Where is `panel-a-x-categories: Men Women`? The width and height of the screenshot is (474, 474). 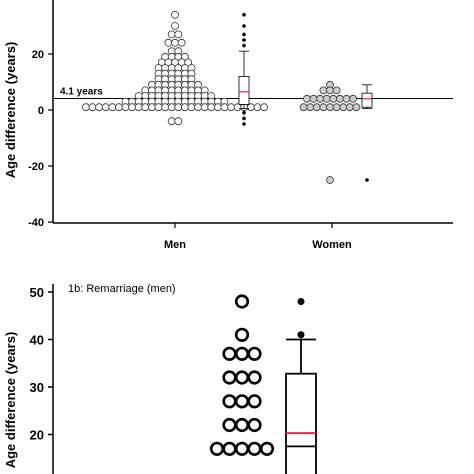
panel-a-x-categories: Men Women is located at coordinates (258, 237).